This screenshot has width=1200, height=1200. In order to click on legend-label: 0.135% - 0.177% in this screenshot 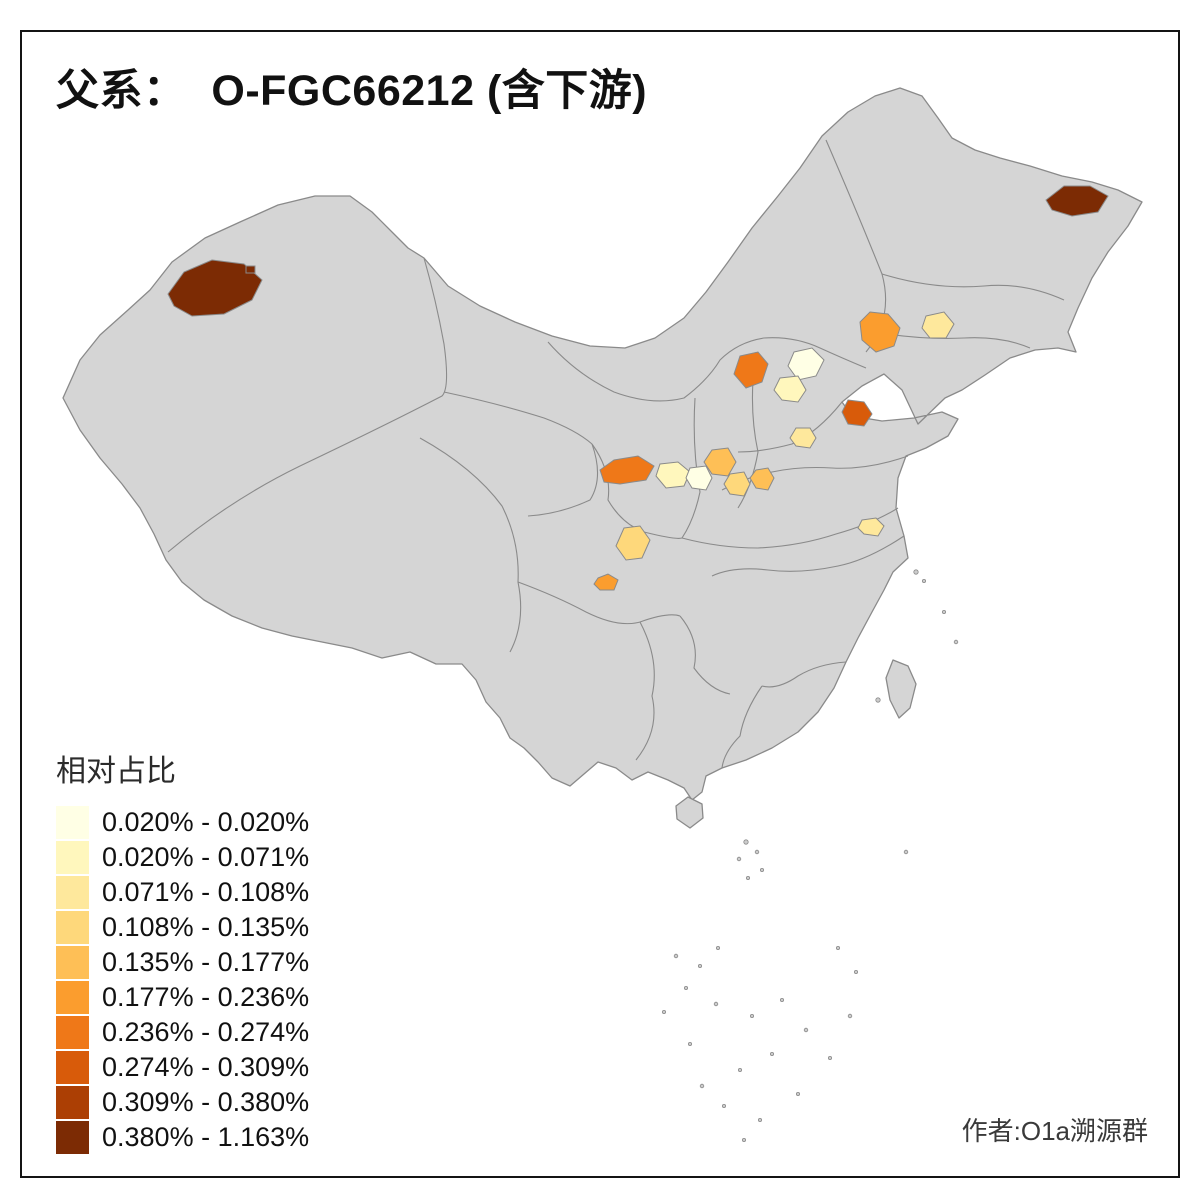, I will do `click(206, 962)`.